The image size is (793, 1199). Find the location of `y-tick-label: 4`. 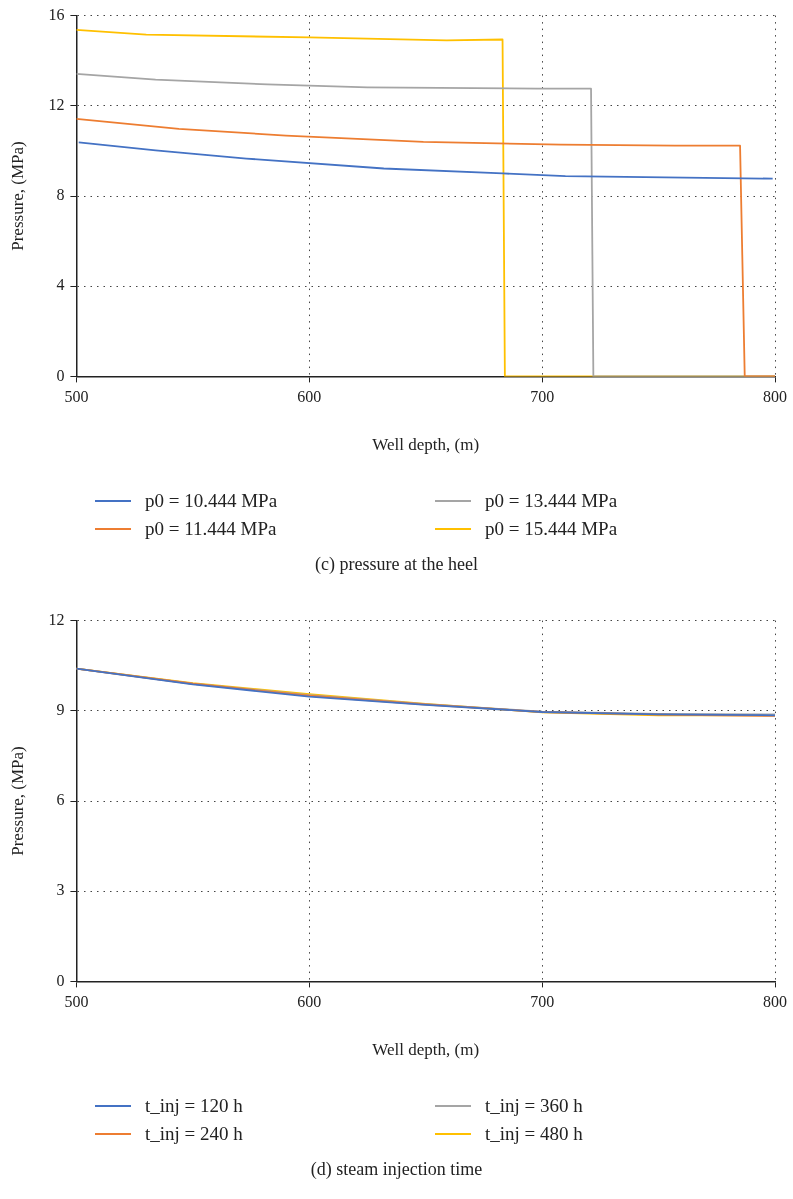

y-tick-label: 4 is located at coordinates (60, 285).